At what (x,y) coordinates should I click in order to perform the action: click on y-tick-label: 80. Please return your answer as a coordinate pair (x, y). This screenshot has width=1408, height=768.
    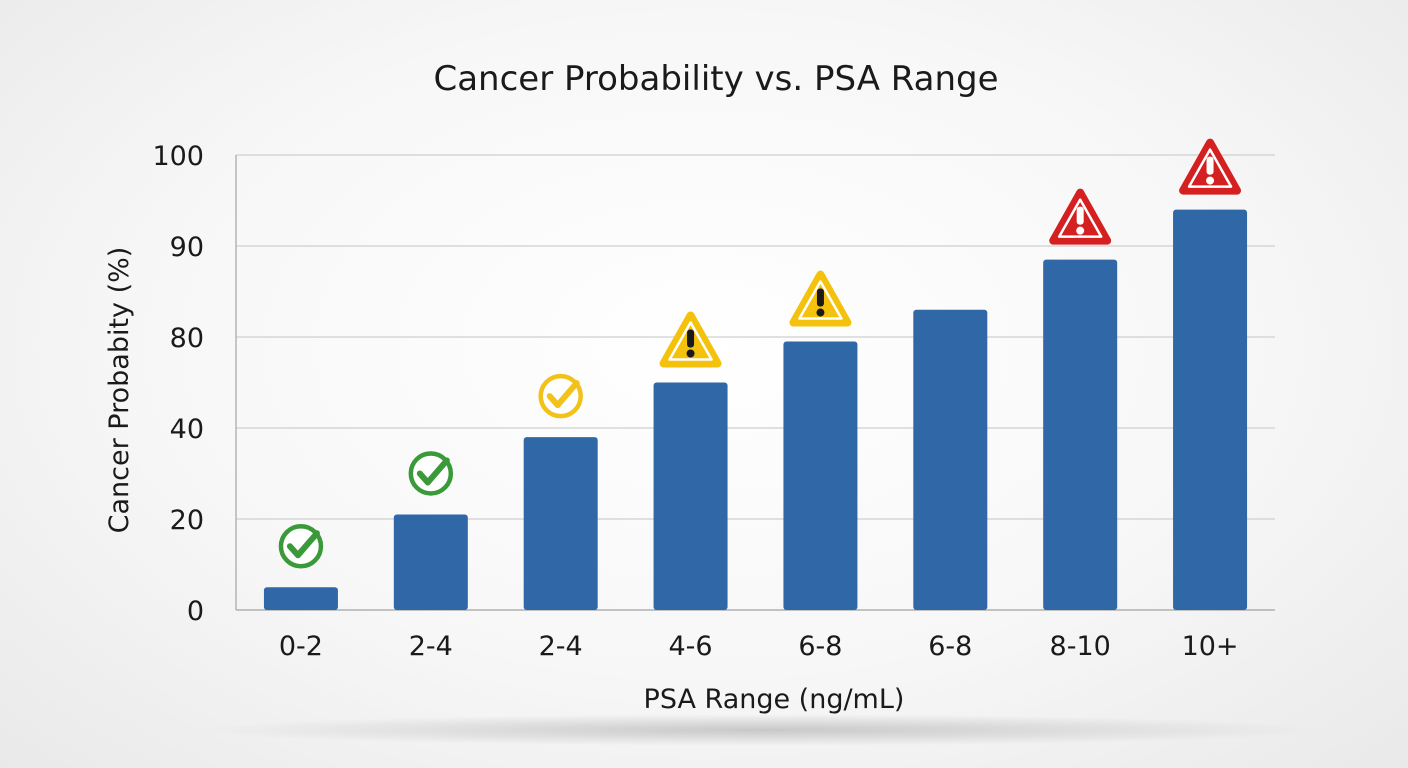
    Looking at the image, I should click on (187, 338).